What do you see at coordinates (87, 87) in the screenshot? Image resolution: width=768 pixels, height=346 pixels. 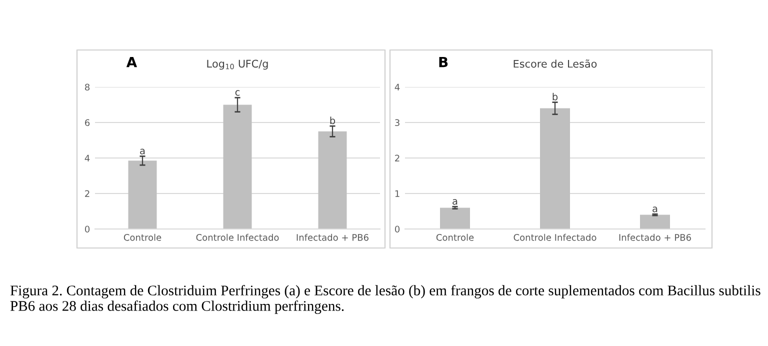 I see `y-tick-label: 8` at bounding box center [87, 87].